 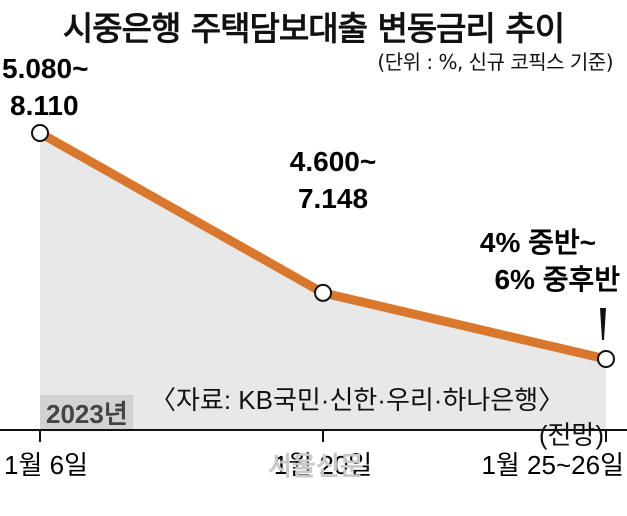 I want to click on data-label: 7.148, so click(x=333, y=198).